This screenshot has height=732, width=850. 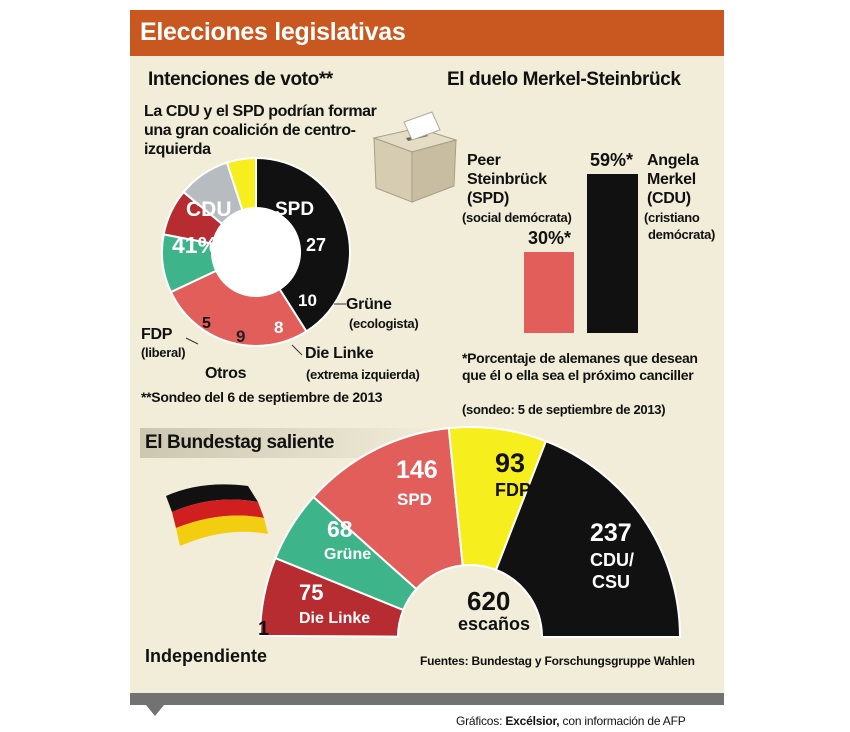 What do you see at coordinates (195, 245) in the screenshot?
I see `donut-label-cdu-value: 41%` at bounding box center [195, 245].